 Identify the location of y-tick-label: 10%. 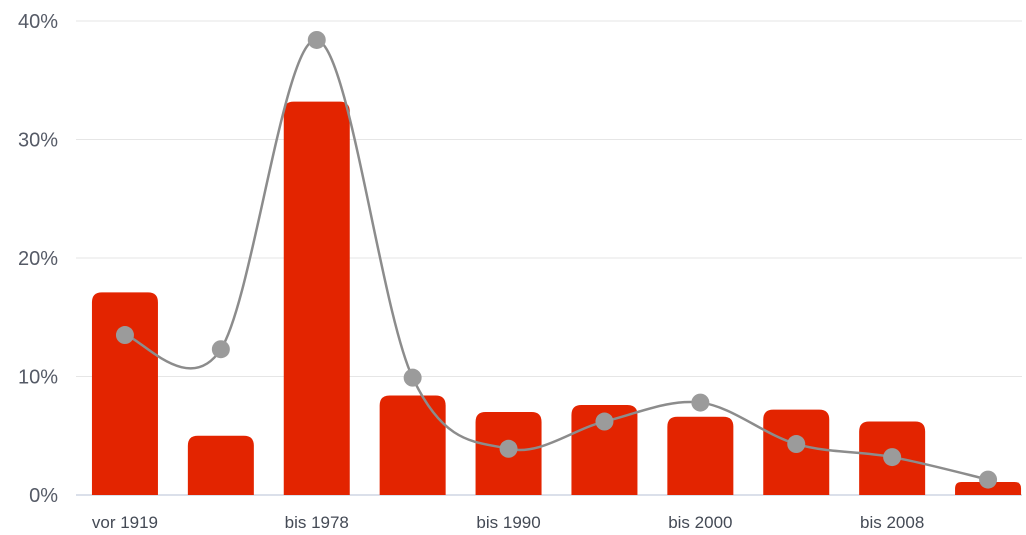
(38, 378).